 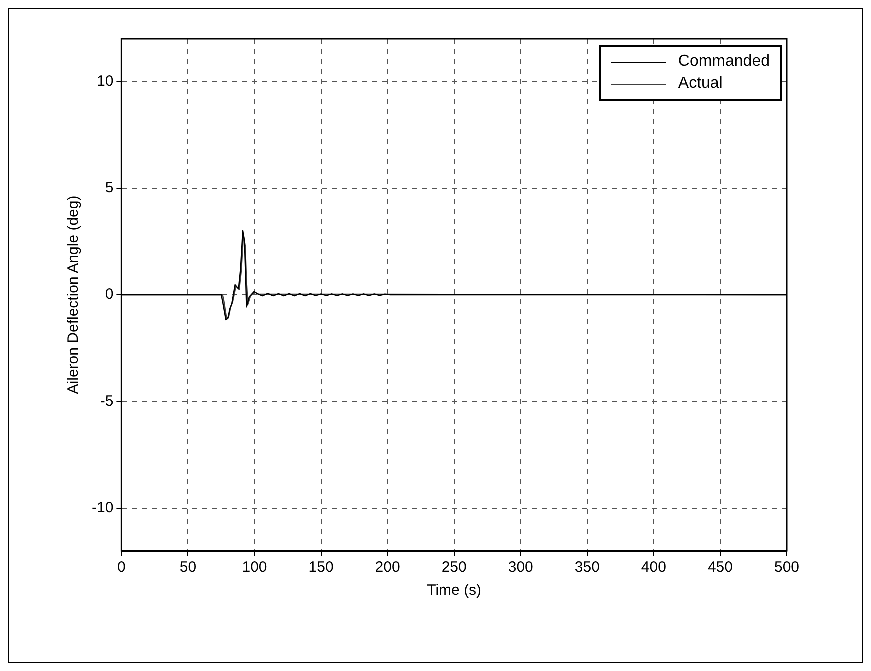 What do you see at coordinates (107, 401) in the screenshot?
I see `y-tick-label: -5` at bounding box center [107, 401].